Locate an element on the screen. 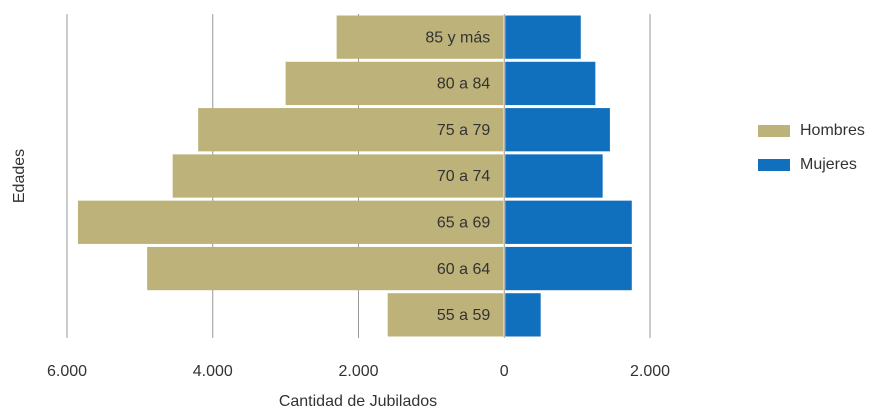 This screenshot has height=411, width=889. category-label: 55 a 59 is located at coordinates (463, 315).